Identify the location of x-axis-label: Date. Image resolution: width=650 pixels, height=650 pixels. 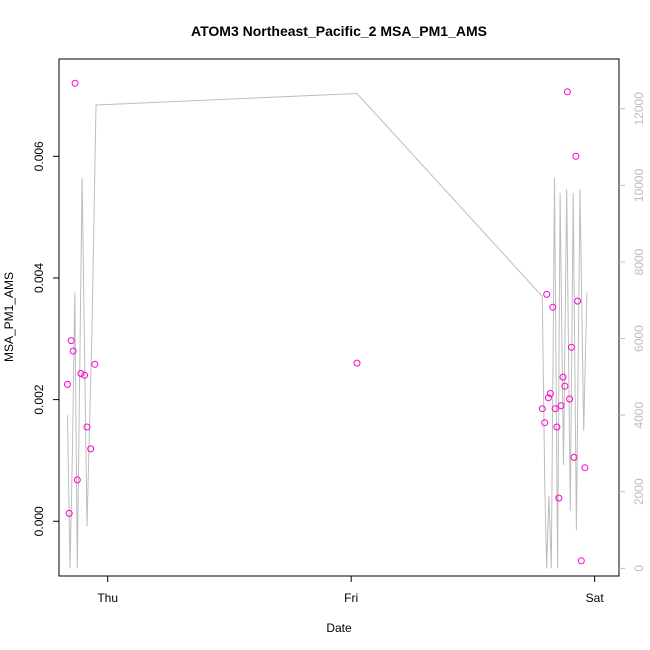
(339, 628).